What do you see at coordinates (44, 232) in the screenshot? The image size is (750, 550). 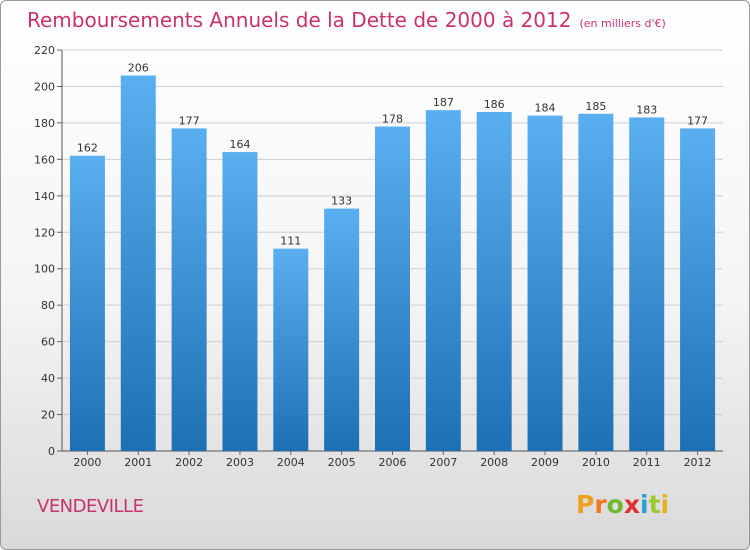 I see `y-tick-label: 120` at bounding box center [44, 232].